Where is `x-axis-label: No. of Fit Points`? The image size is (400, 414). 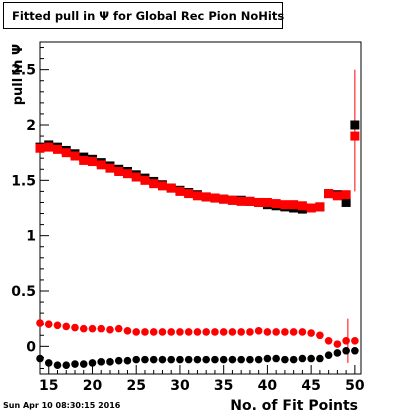 x-axis-label: No. of Fit Points is located at coordinates (294, 406).